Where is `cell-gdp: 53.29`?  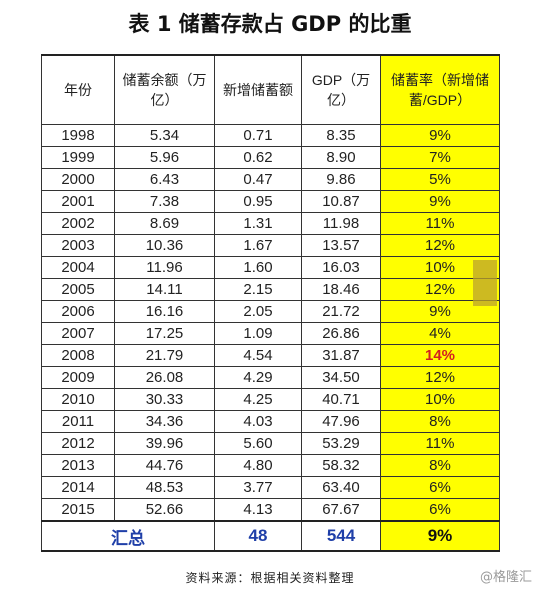 cell-gdp: 53.29 is located at coordinates (341, 443).